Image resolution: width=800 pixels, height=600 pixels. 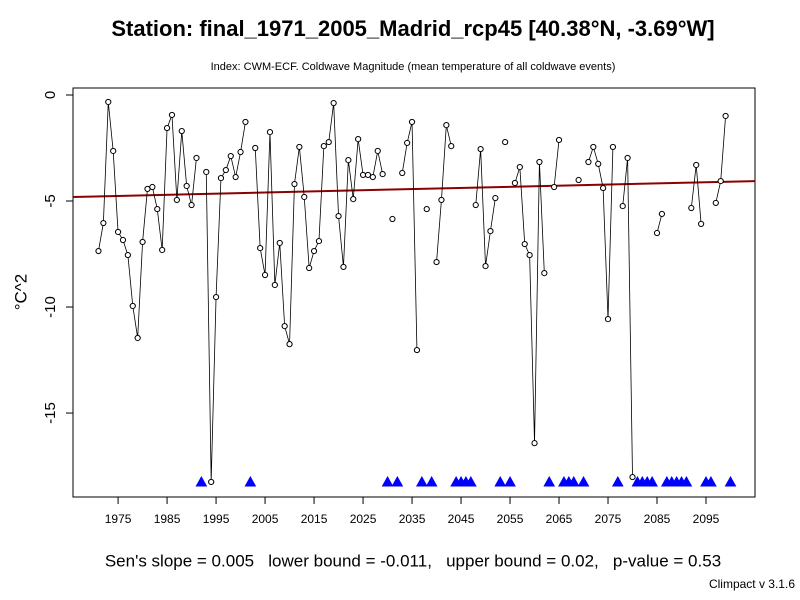 I want to click on x-tick-label: 2085, so click(x=657, y=519).